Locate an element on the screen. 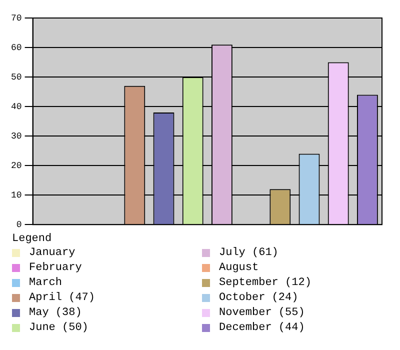  legend-label: December (44) is located at coordinates (262, 328).